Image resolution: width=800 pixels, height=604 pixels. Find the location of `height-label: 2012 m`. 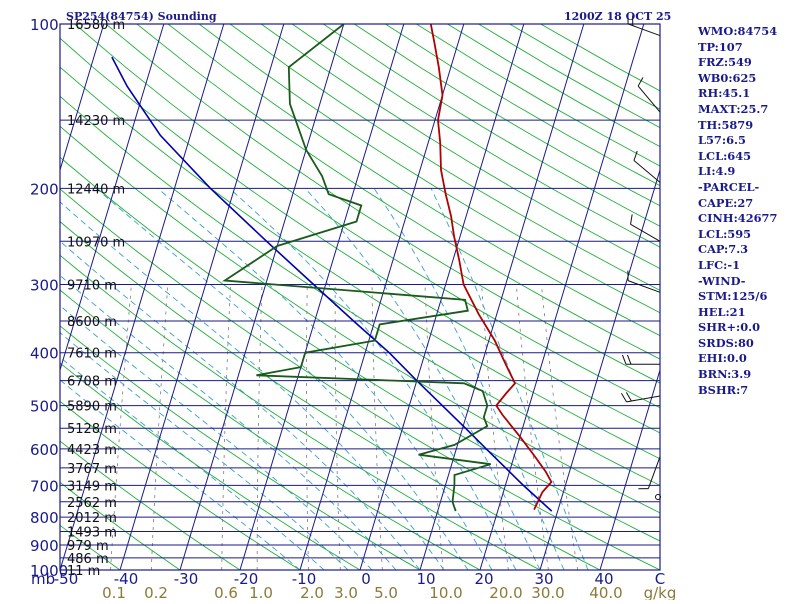

height-label: 2012 m is located at coordinates (92, 518).